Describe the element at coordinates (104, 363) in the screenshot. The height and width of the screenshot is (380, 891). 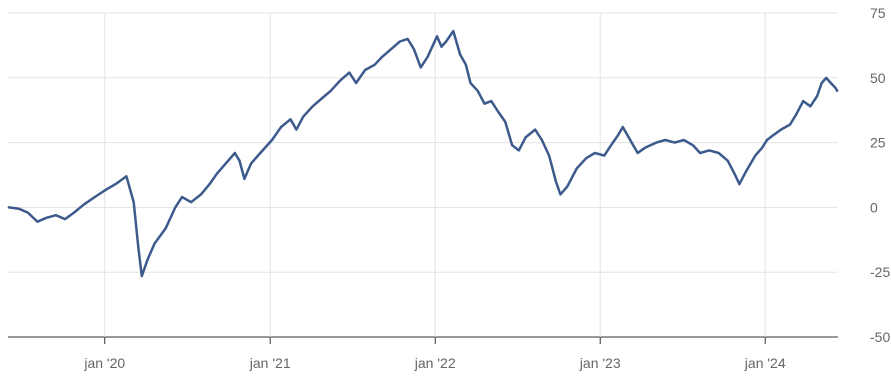
I see `x-tick-label: jan '20` at that location.